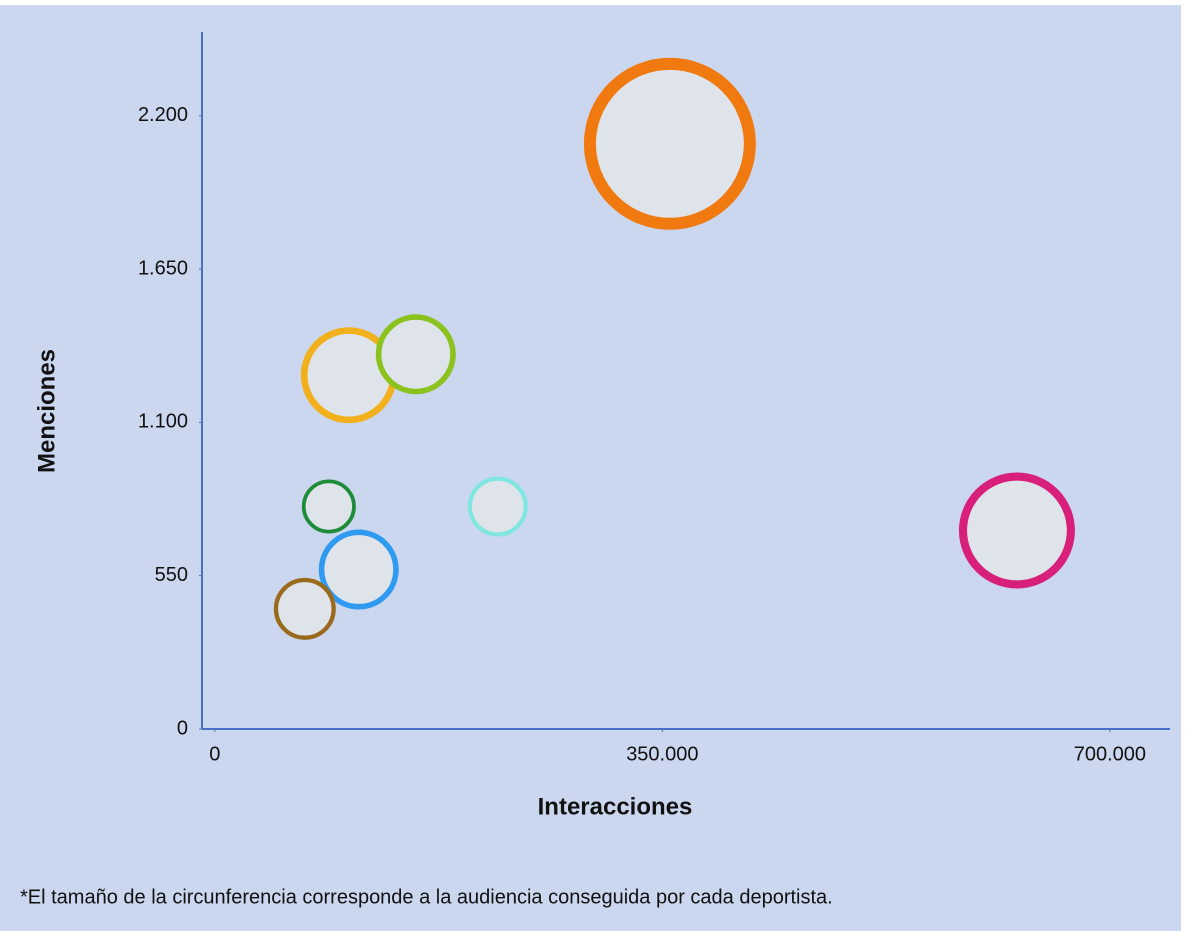 The height and width of the screenshot is (931, 1189). Describe the element at coordinates (163, 268) in the screenshot. I see `y-tick-label: 1.650` at that location.